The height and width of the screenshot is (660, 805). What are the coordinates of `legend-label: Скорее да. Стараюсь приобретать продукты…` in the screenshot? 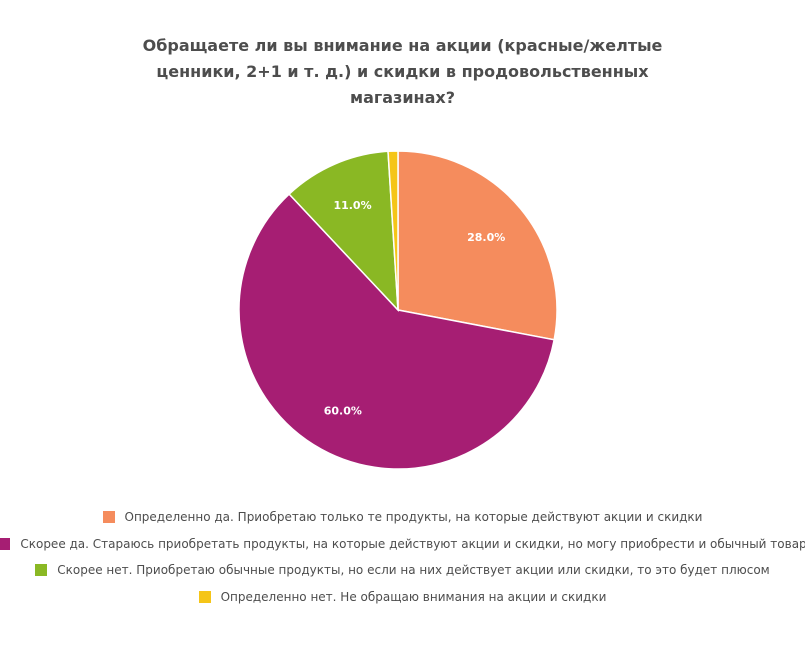 It's located at (412, 543).